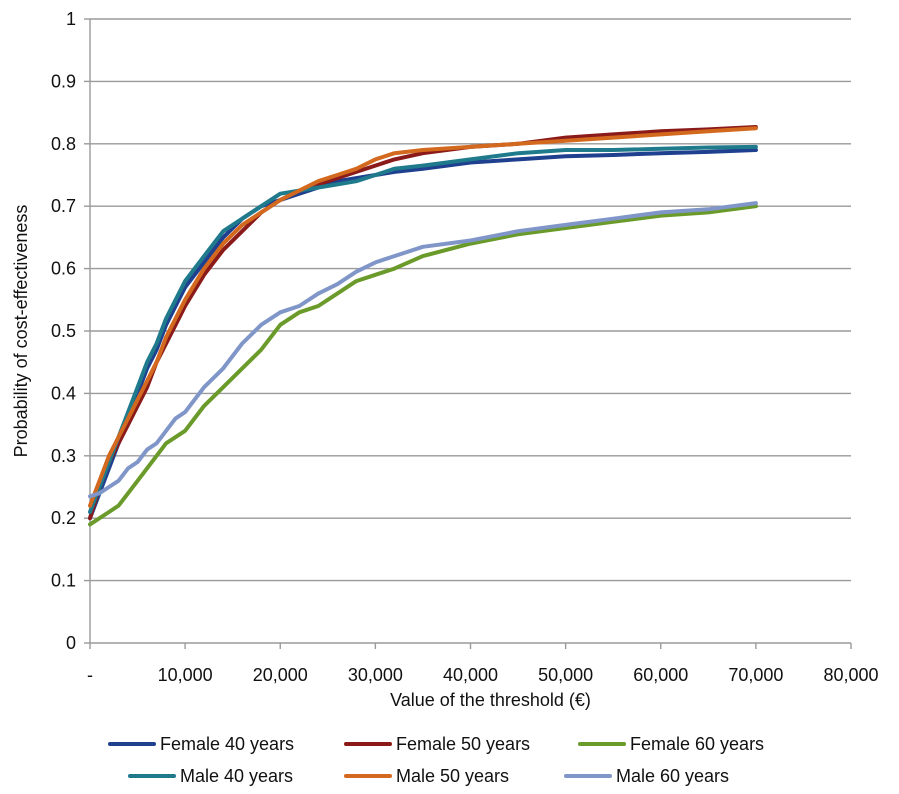 This screenshot has height=794, width=899. I want to click on x-tick-label: 50,000, so click(565, 675).